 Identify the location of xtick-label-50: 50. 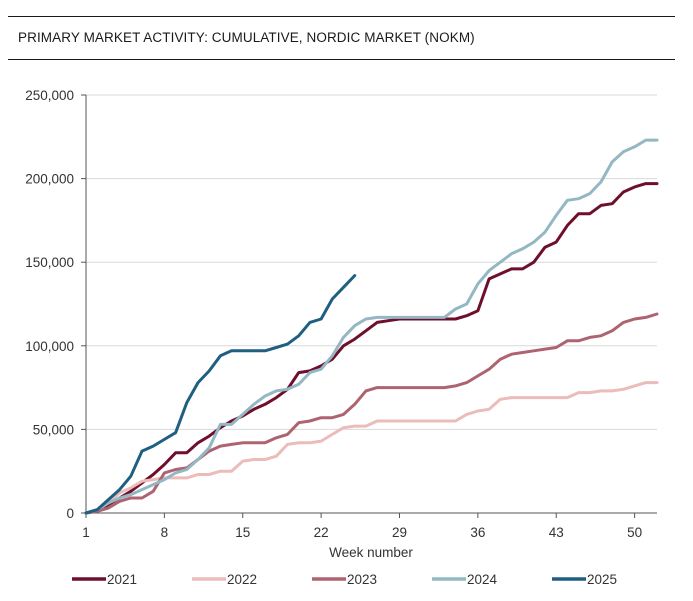
(634, 532).